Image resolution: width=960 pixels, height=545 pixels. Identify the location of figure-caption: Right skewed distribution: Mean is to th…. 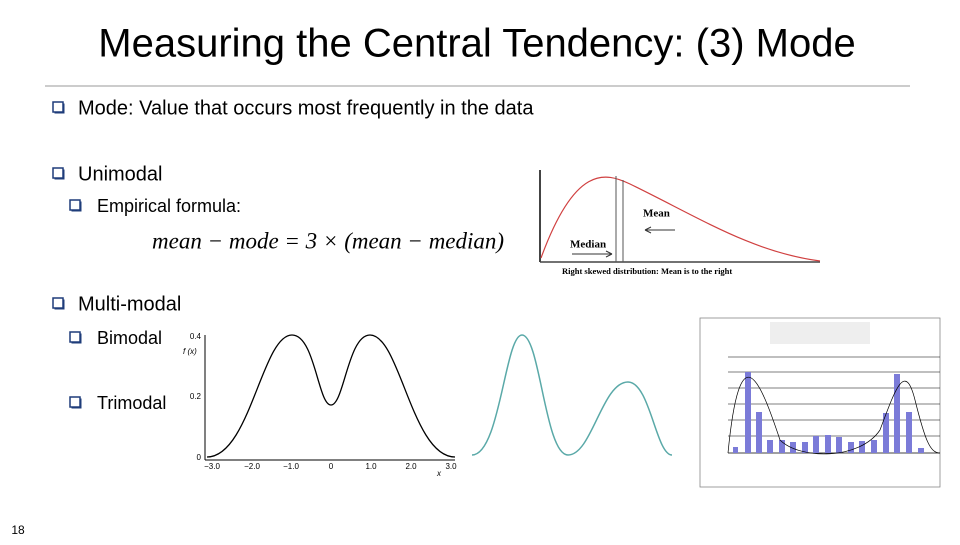
(647, 271).